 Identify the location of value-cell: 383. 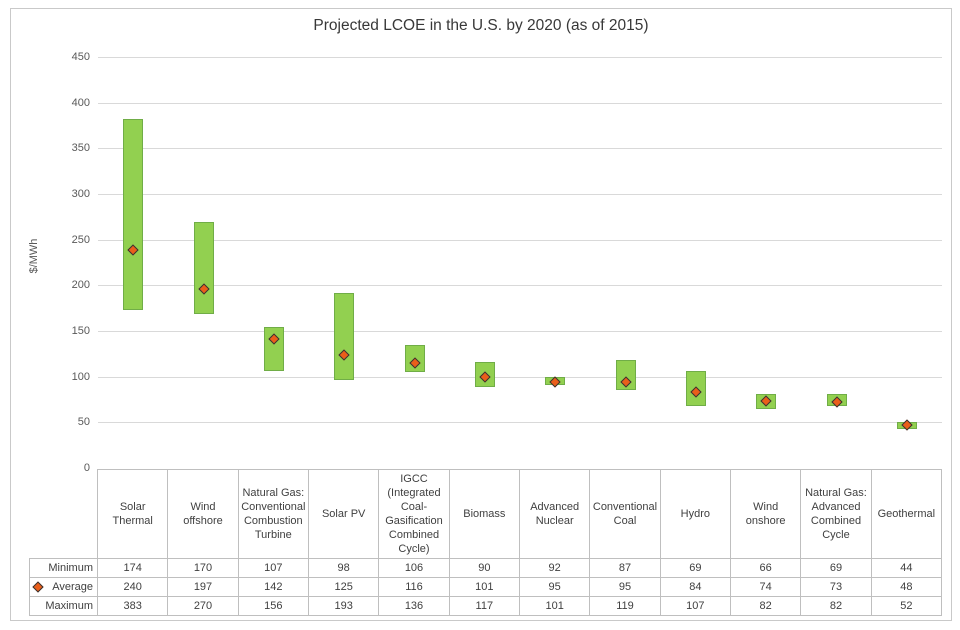
(133, 606).